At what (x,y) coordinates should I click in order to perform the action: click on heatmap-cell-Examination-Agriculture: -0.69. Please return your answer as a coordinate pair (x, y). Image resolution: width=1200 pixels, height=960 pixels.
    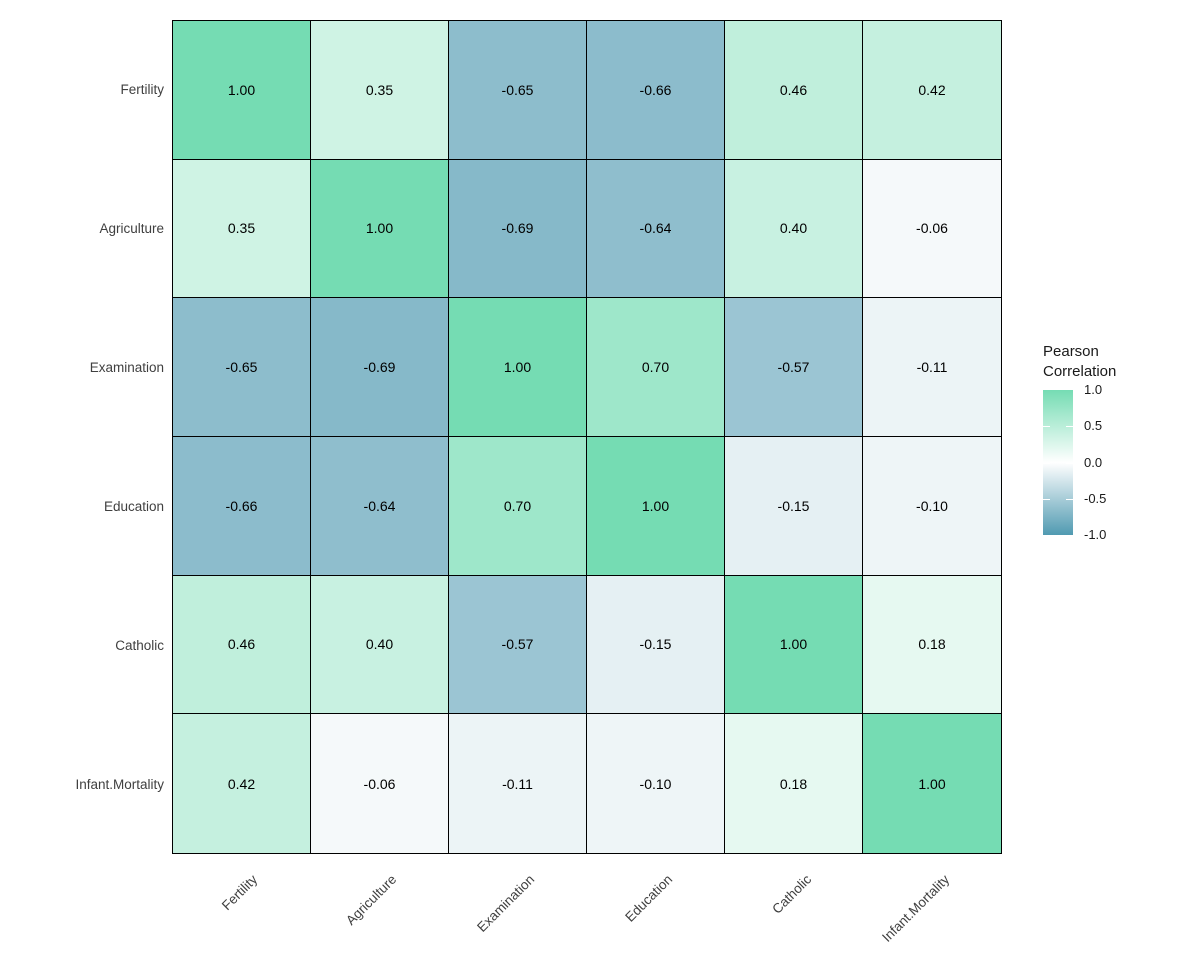
    Looking at the image, I should click on (380, 367).